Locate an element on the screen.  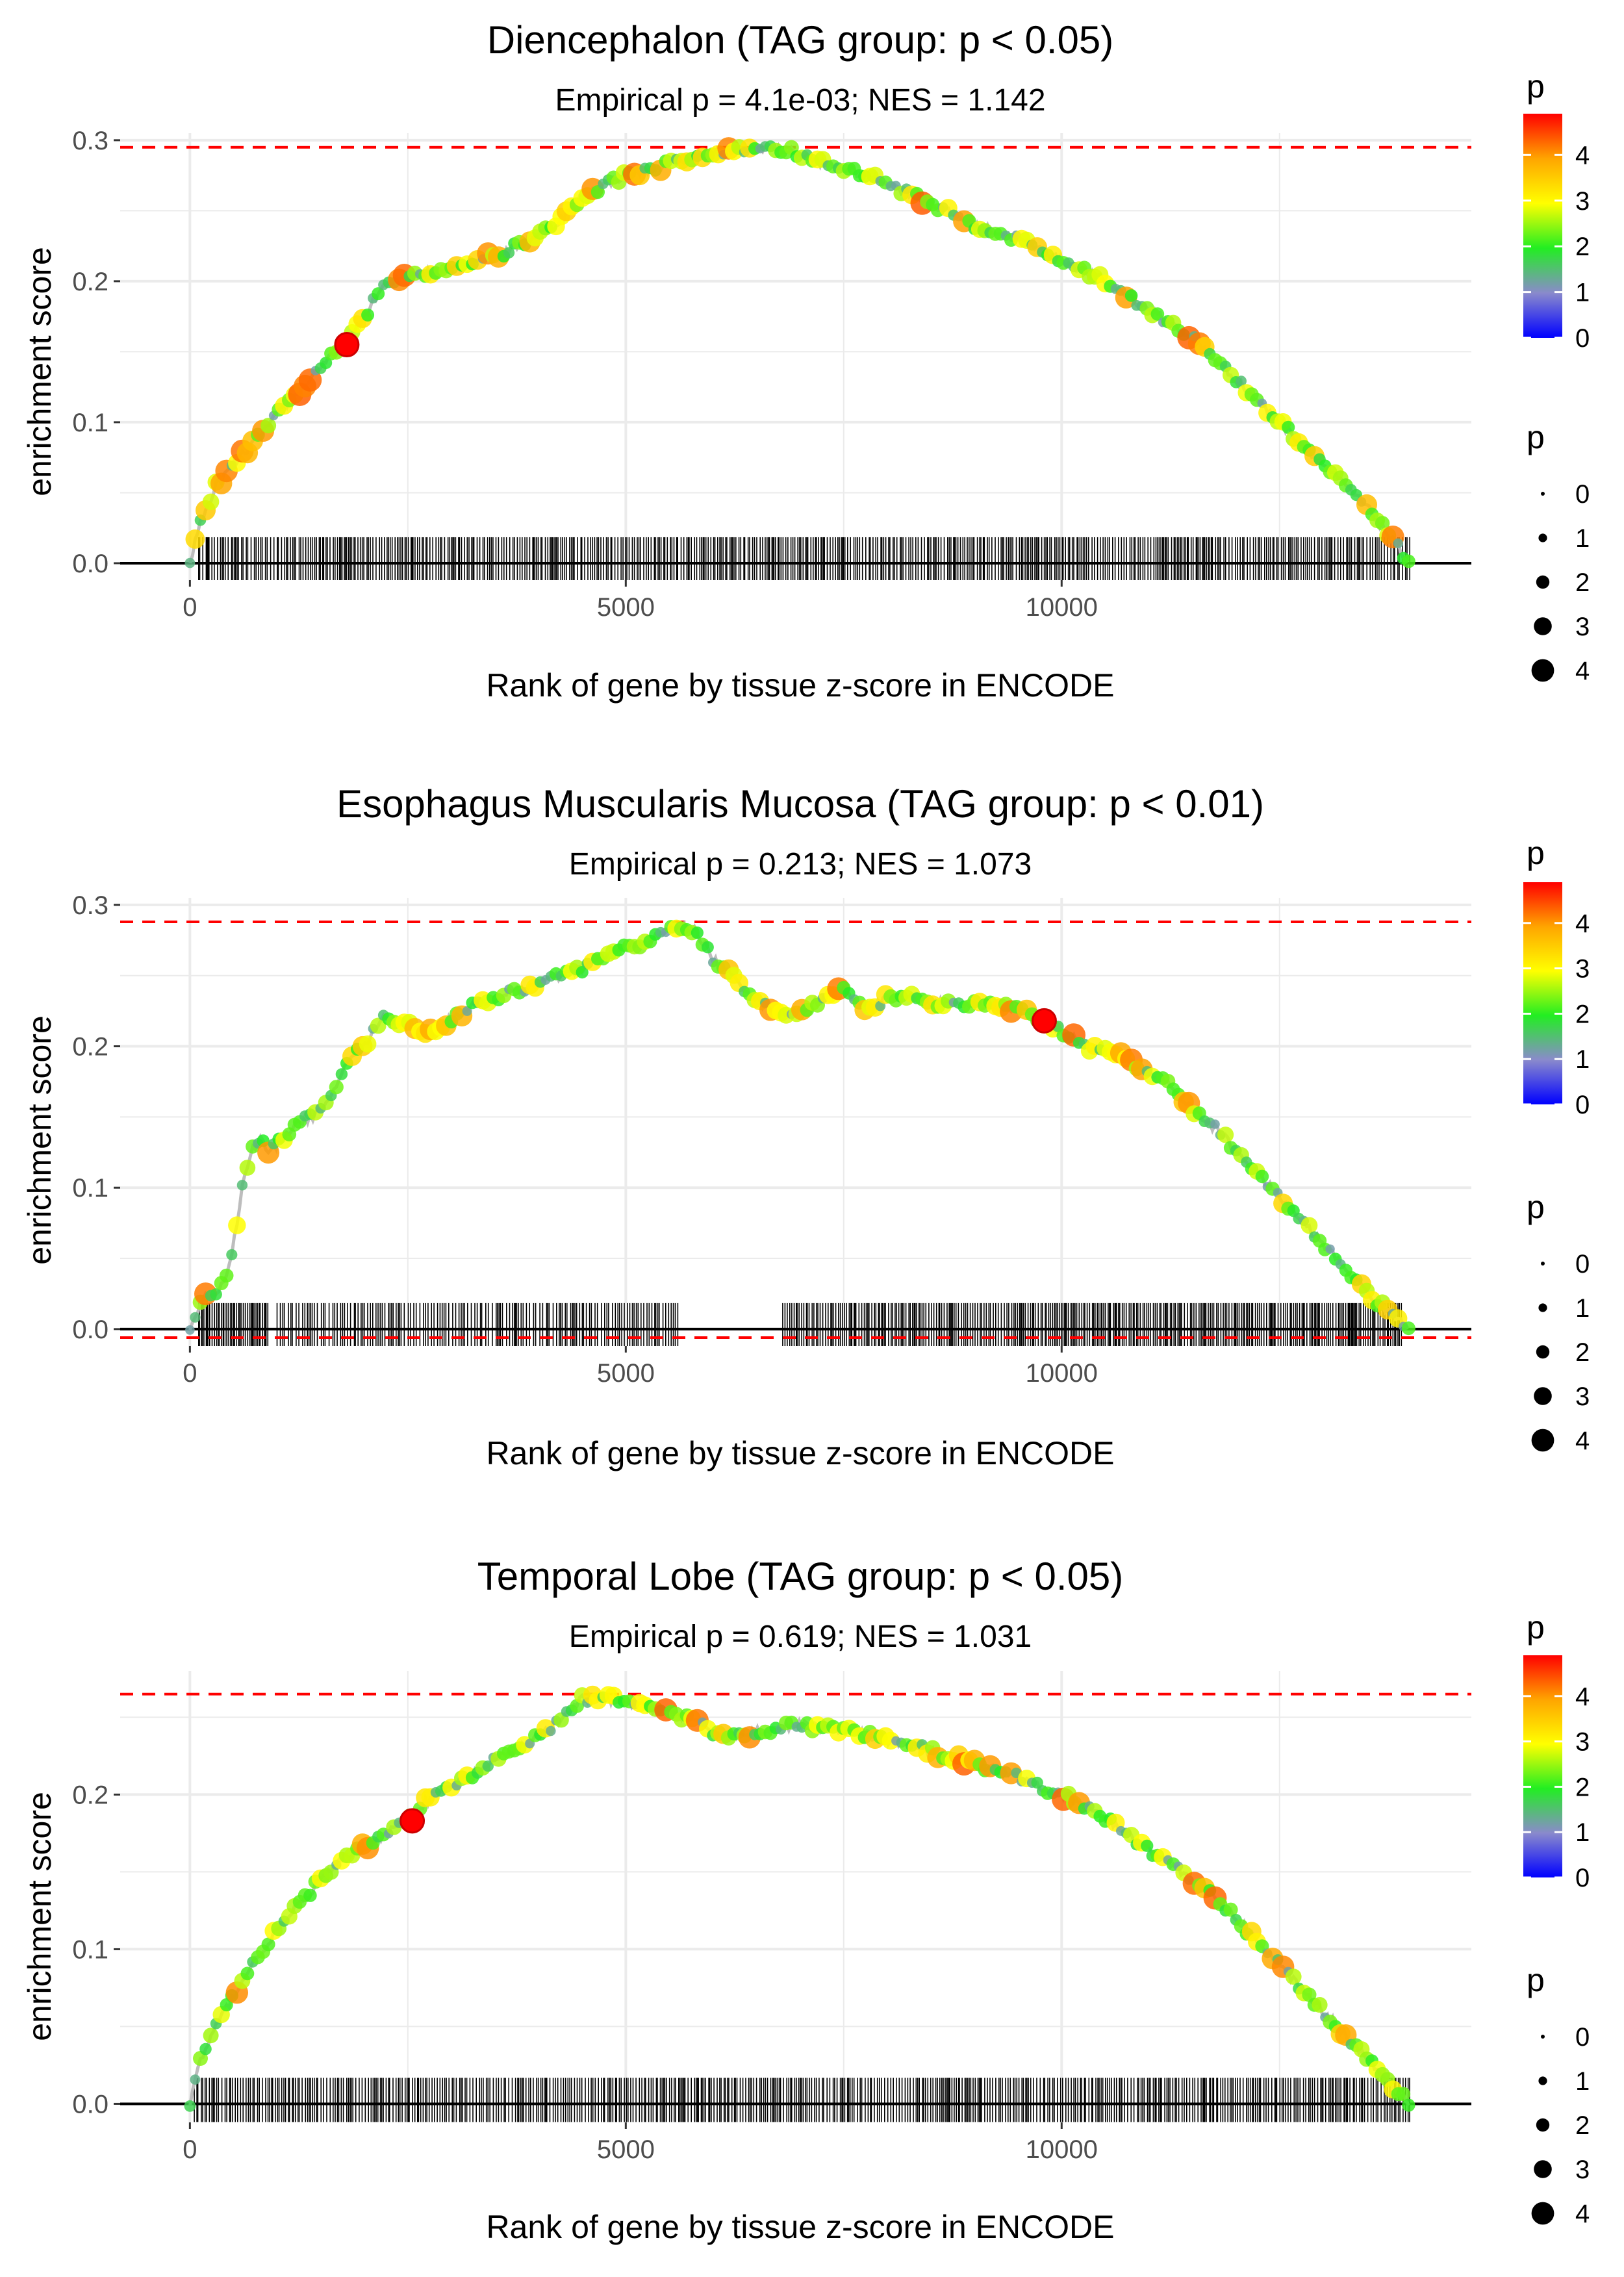
legend-panel-esophagus: p p 4 3 2 1 0 0 1 2 3 4 is located at coordinates (1556, 1145).